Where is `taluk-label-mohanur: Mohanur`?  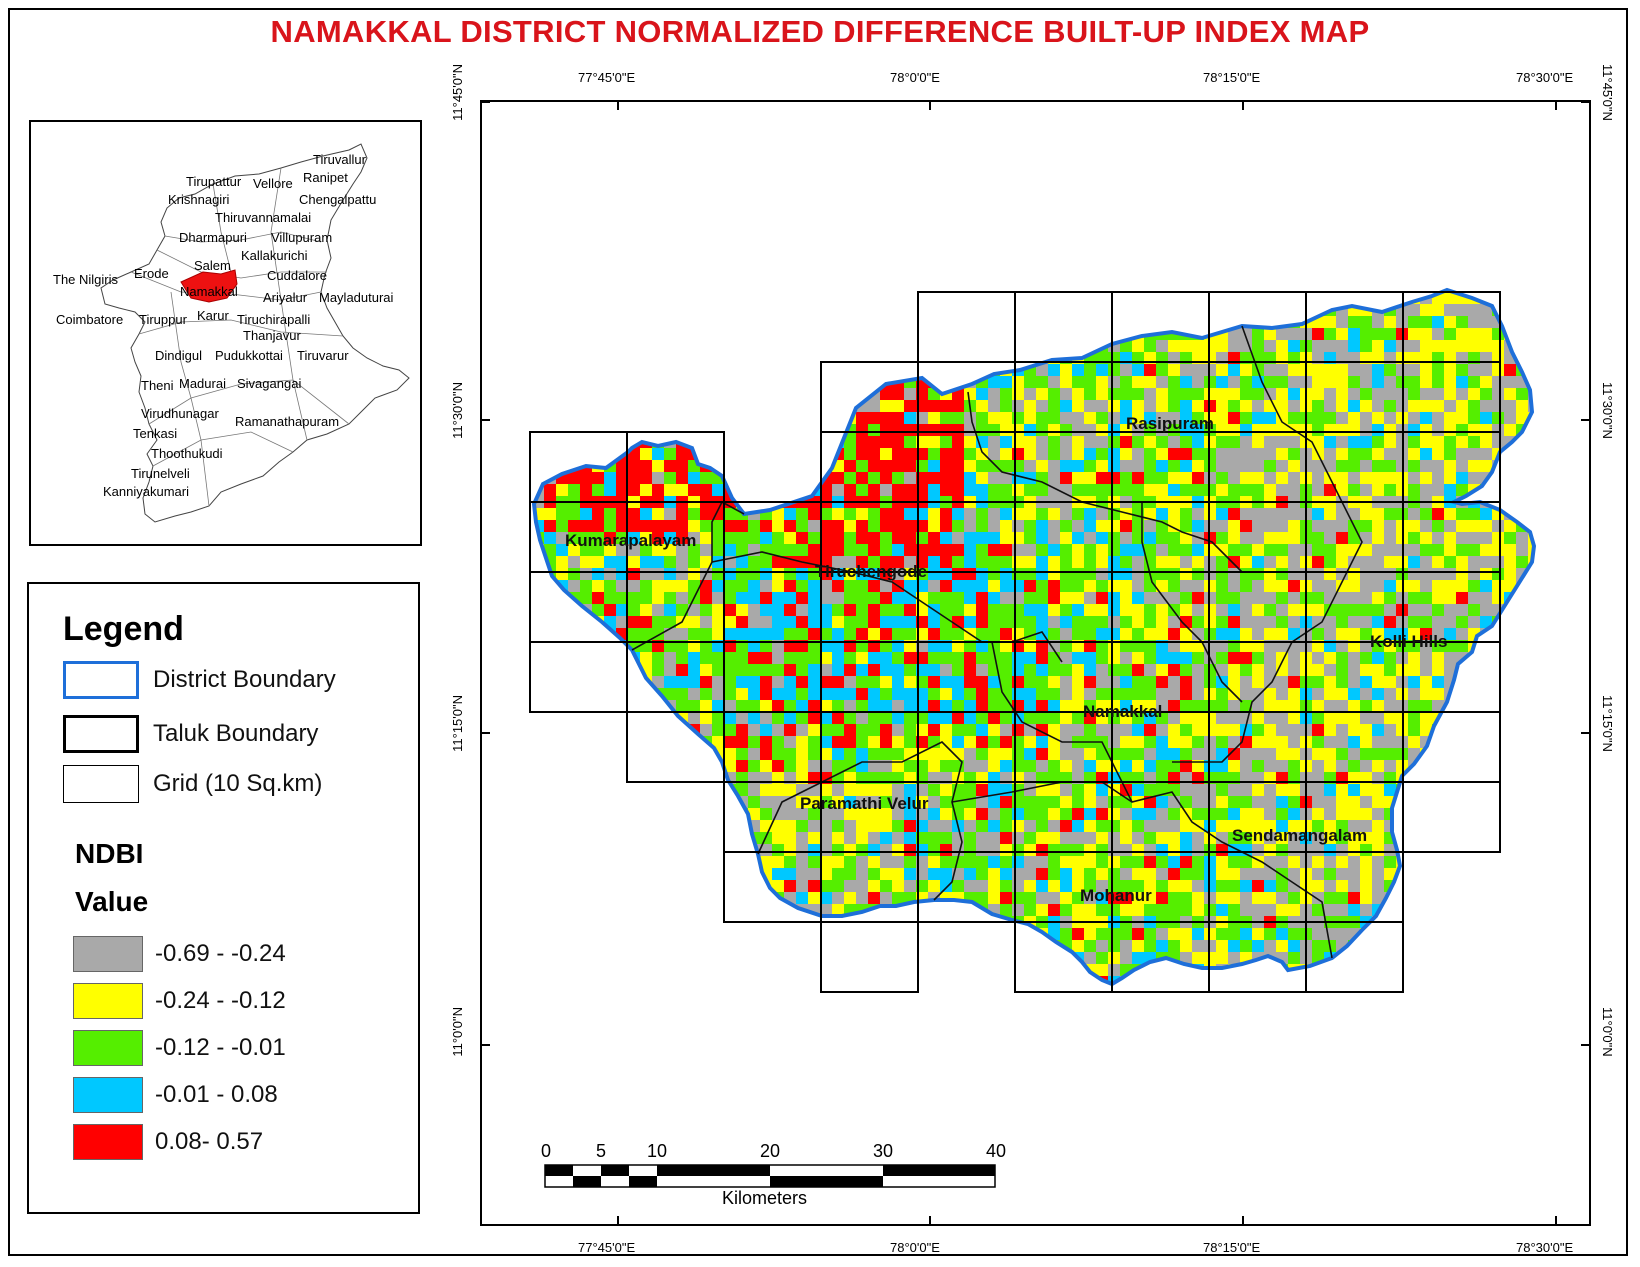 taluk-label-mohanur: Mohanur is located at coordinates (1116, 895).